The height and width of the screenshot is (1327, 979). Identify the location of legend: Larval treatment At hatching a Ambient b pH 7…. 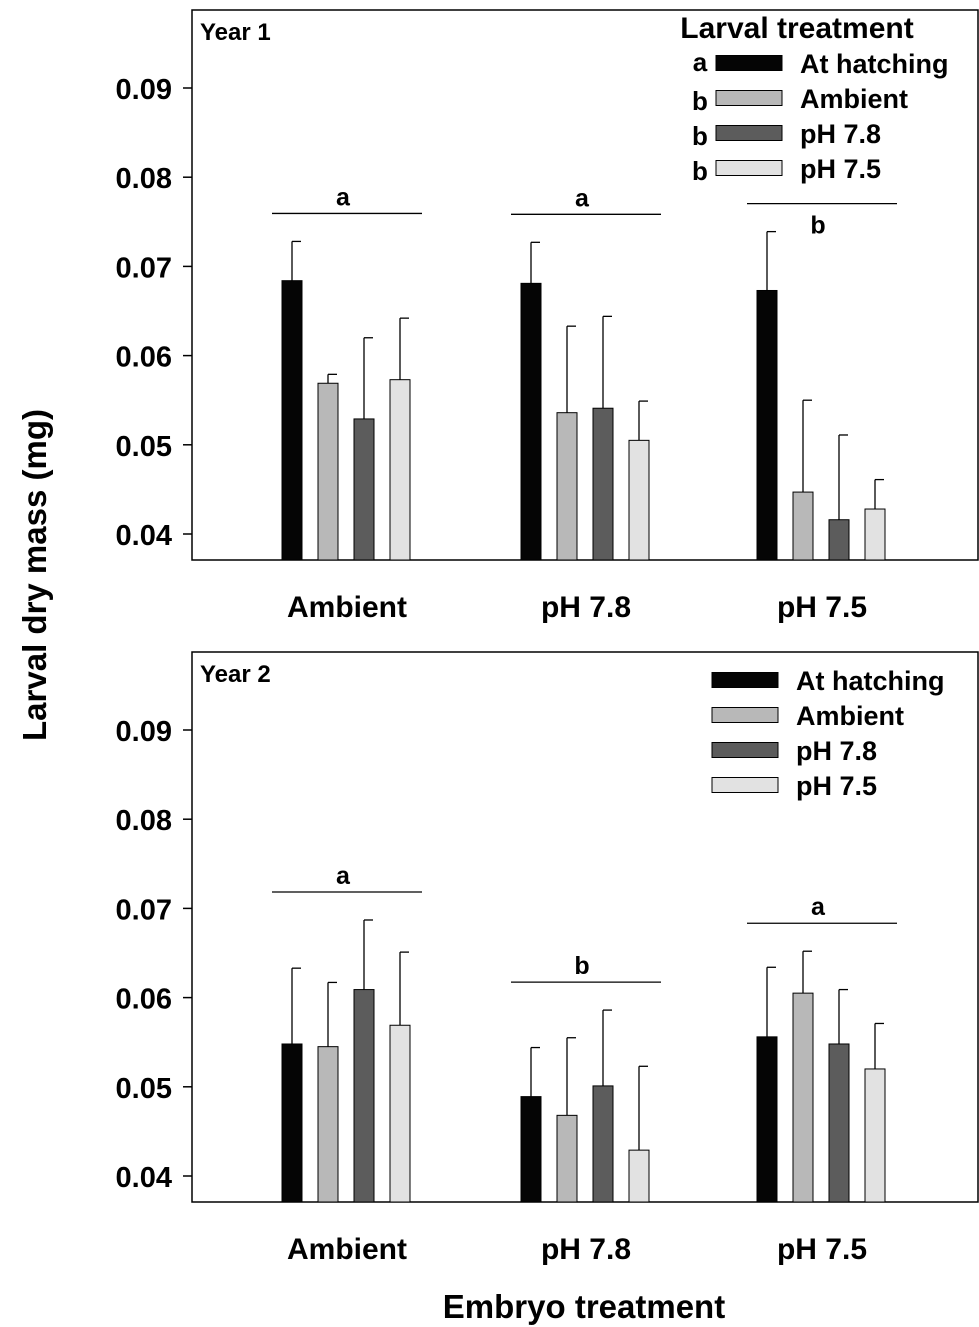
(814, 99).